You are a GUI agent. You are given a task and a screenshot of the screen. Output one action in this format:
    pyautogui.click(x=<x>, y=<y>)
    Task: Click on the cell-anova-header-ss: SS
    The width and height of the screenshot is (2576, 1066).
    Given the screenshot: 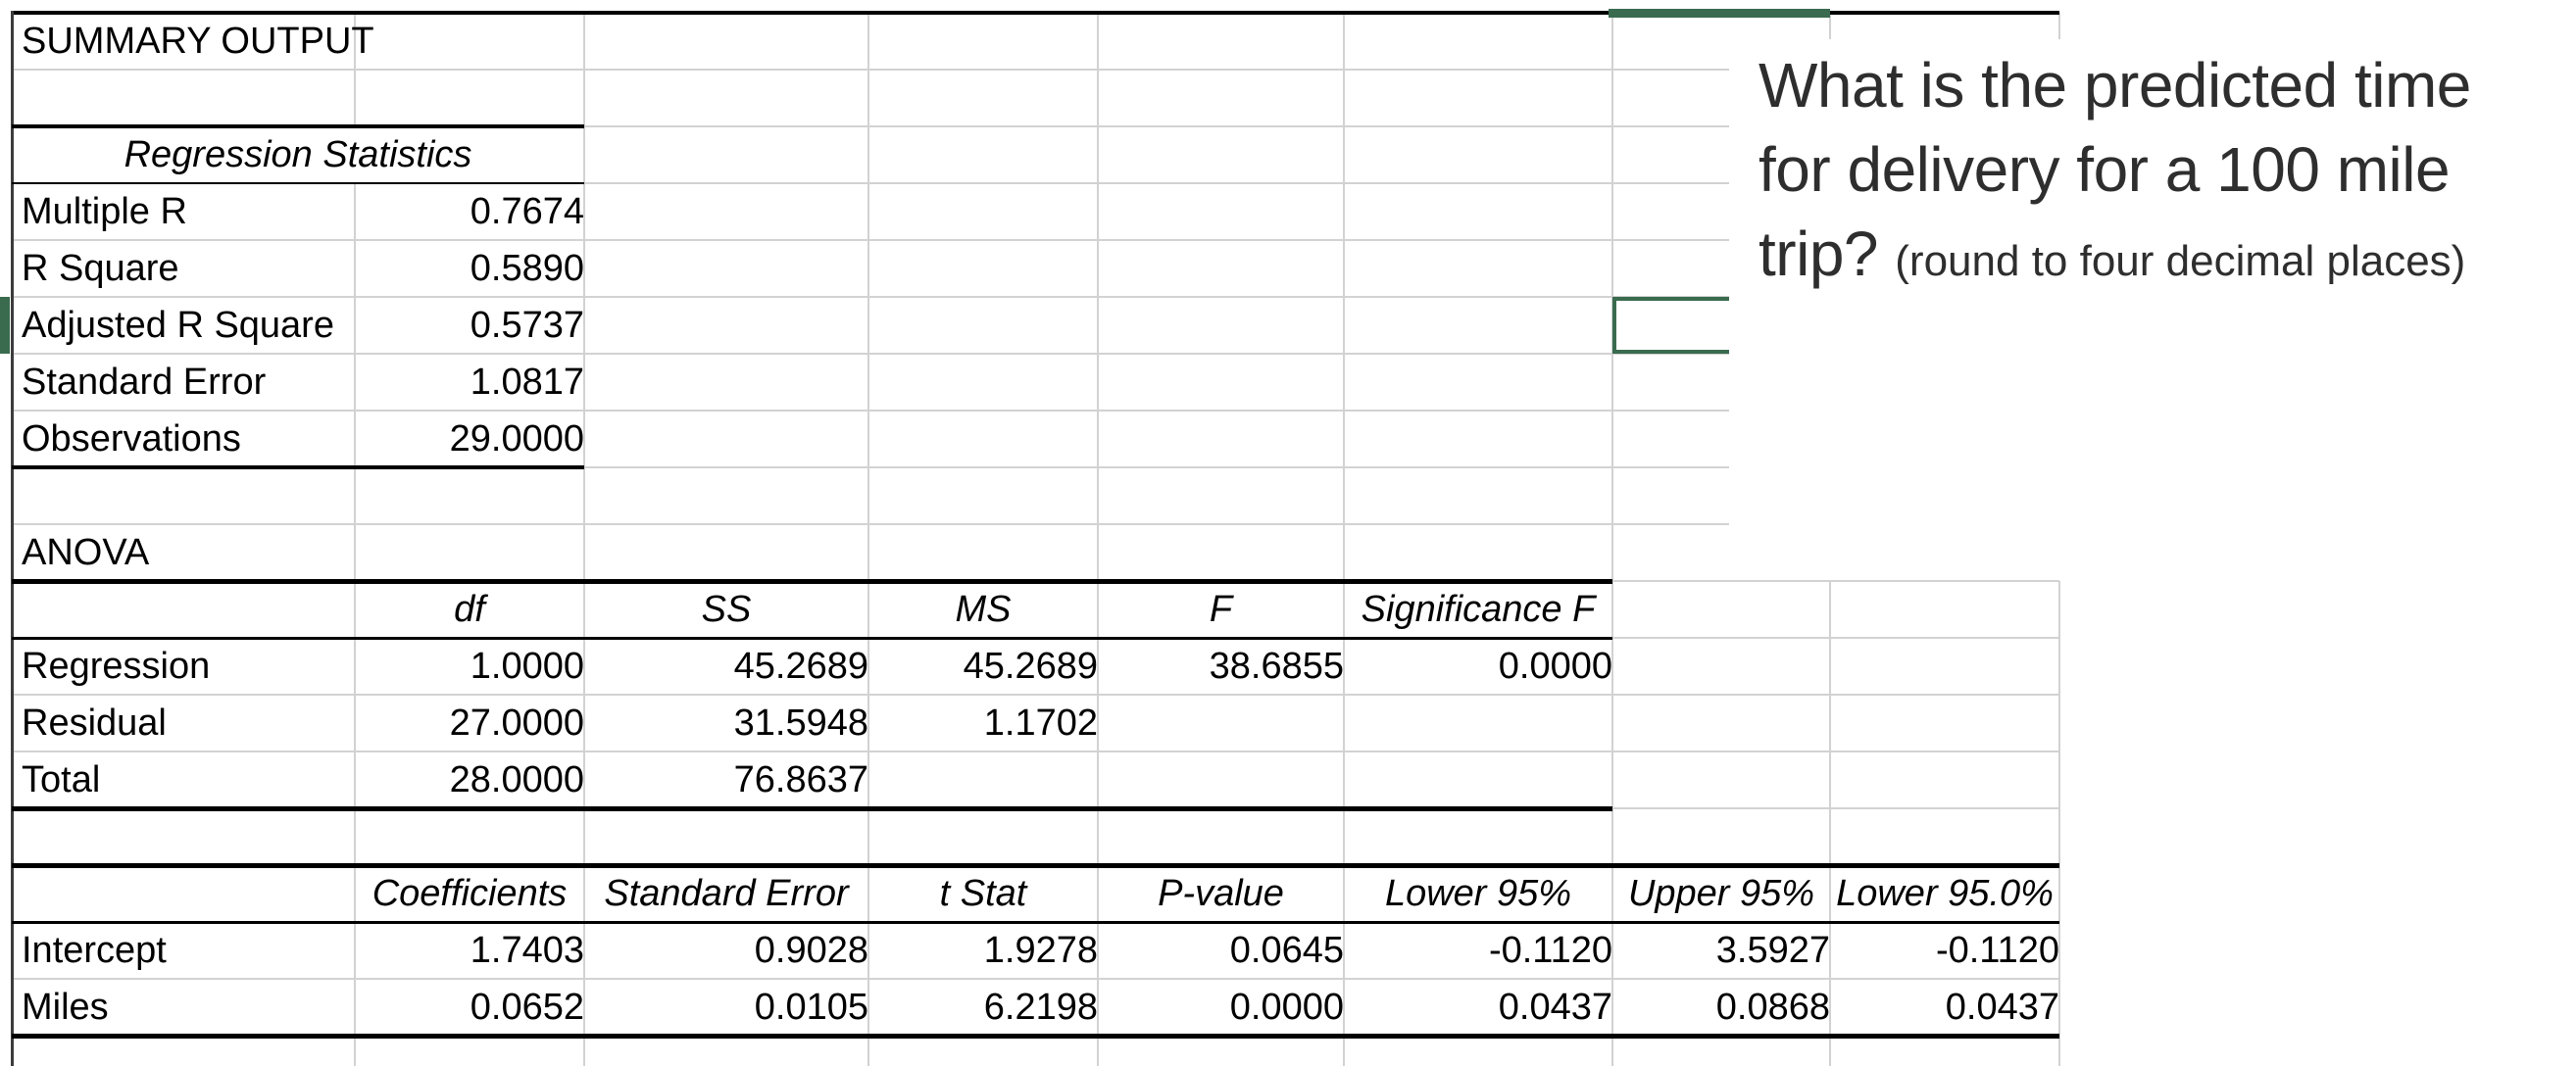 What is the action you would take?
    pyautogui.click(x=726, y=609)
    